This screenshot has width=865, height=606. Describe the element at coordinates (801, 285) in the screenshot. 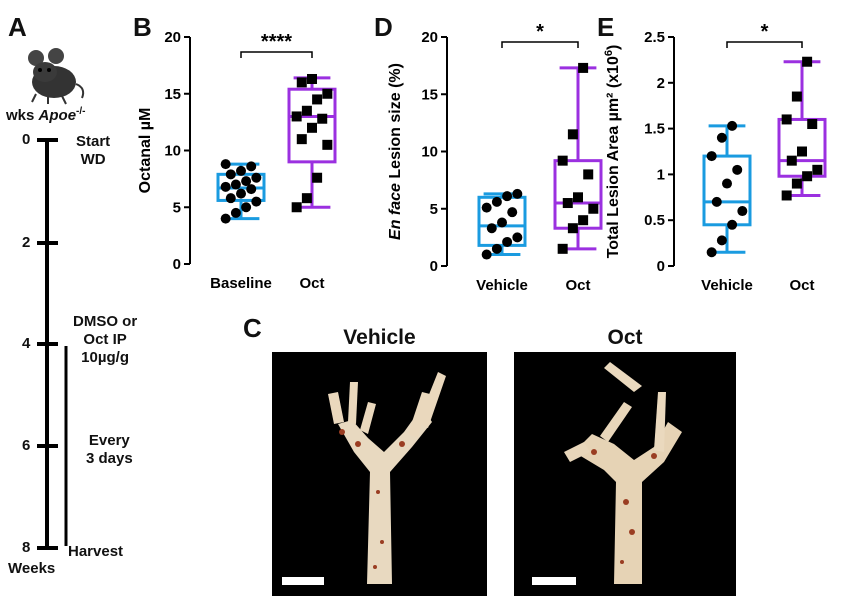

I see `x-category-label-e-1: Oct` at that location.